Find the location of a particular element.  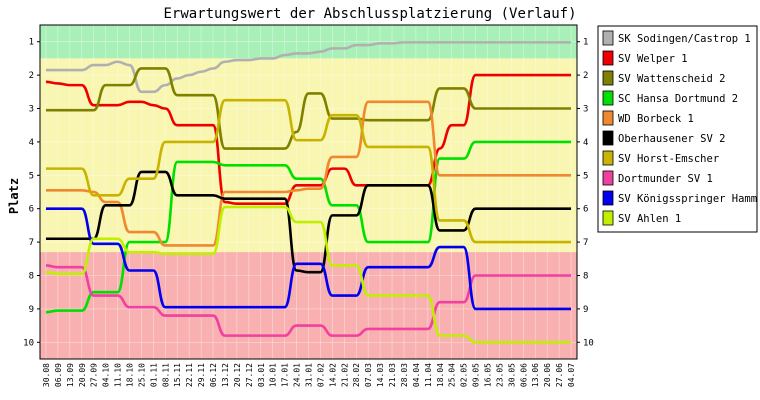

x-tick-label: 27.12 is located at coordinates (249, 375).